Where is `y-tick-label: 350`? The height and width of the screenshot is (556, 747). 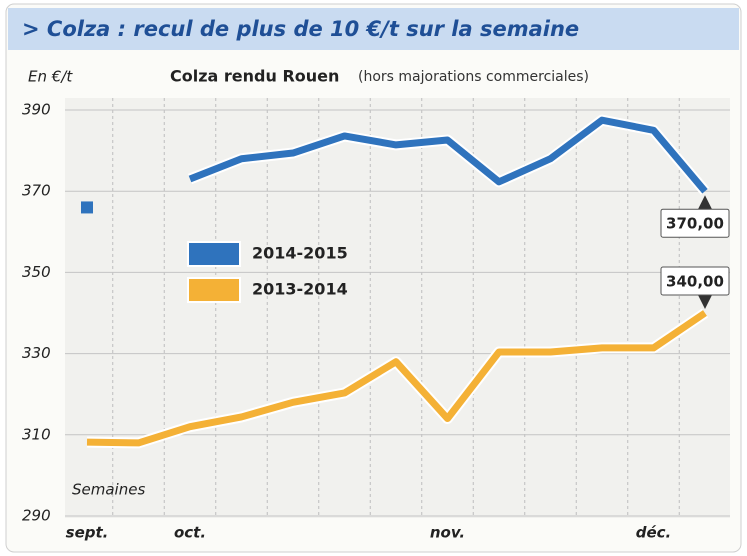
y-tick-label: 350 is located at coordinates (36, 272).